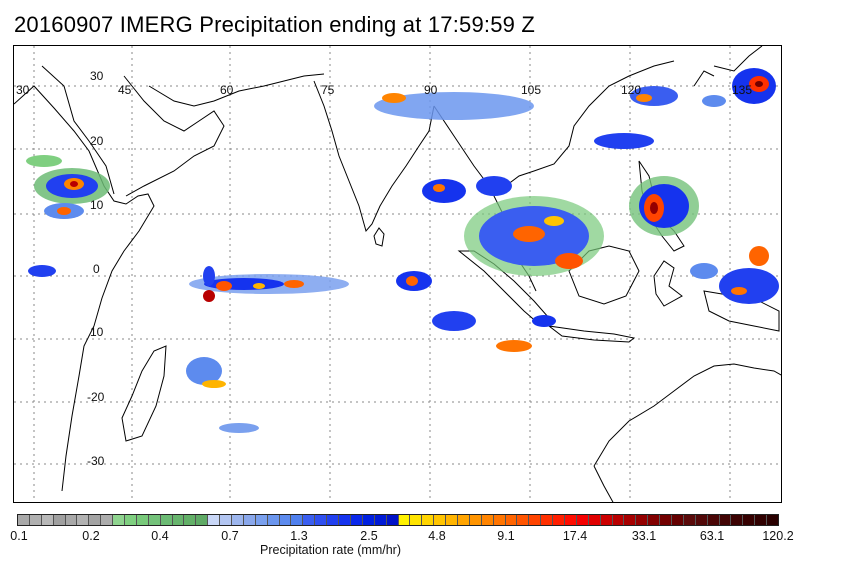 The width and height of the screenshot is (865, 571). Describe the element at coordinates (97, 141) in the screenshot. I see `lat-label-20: 20` at that location.